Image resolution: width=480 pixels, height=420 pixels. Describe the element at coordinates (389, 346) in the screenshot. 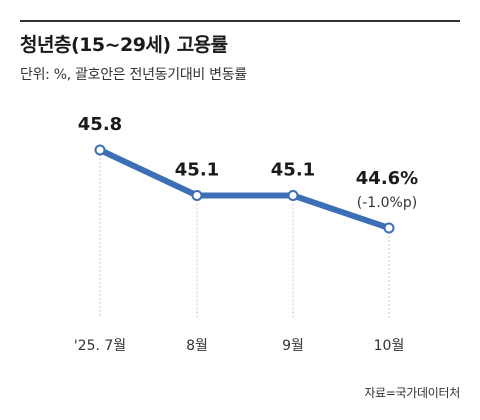

I see `x-tick-label-3: 10월` at that location.